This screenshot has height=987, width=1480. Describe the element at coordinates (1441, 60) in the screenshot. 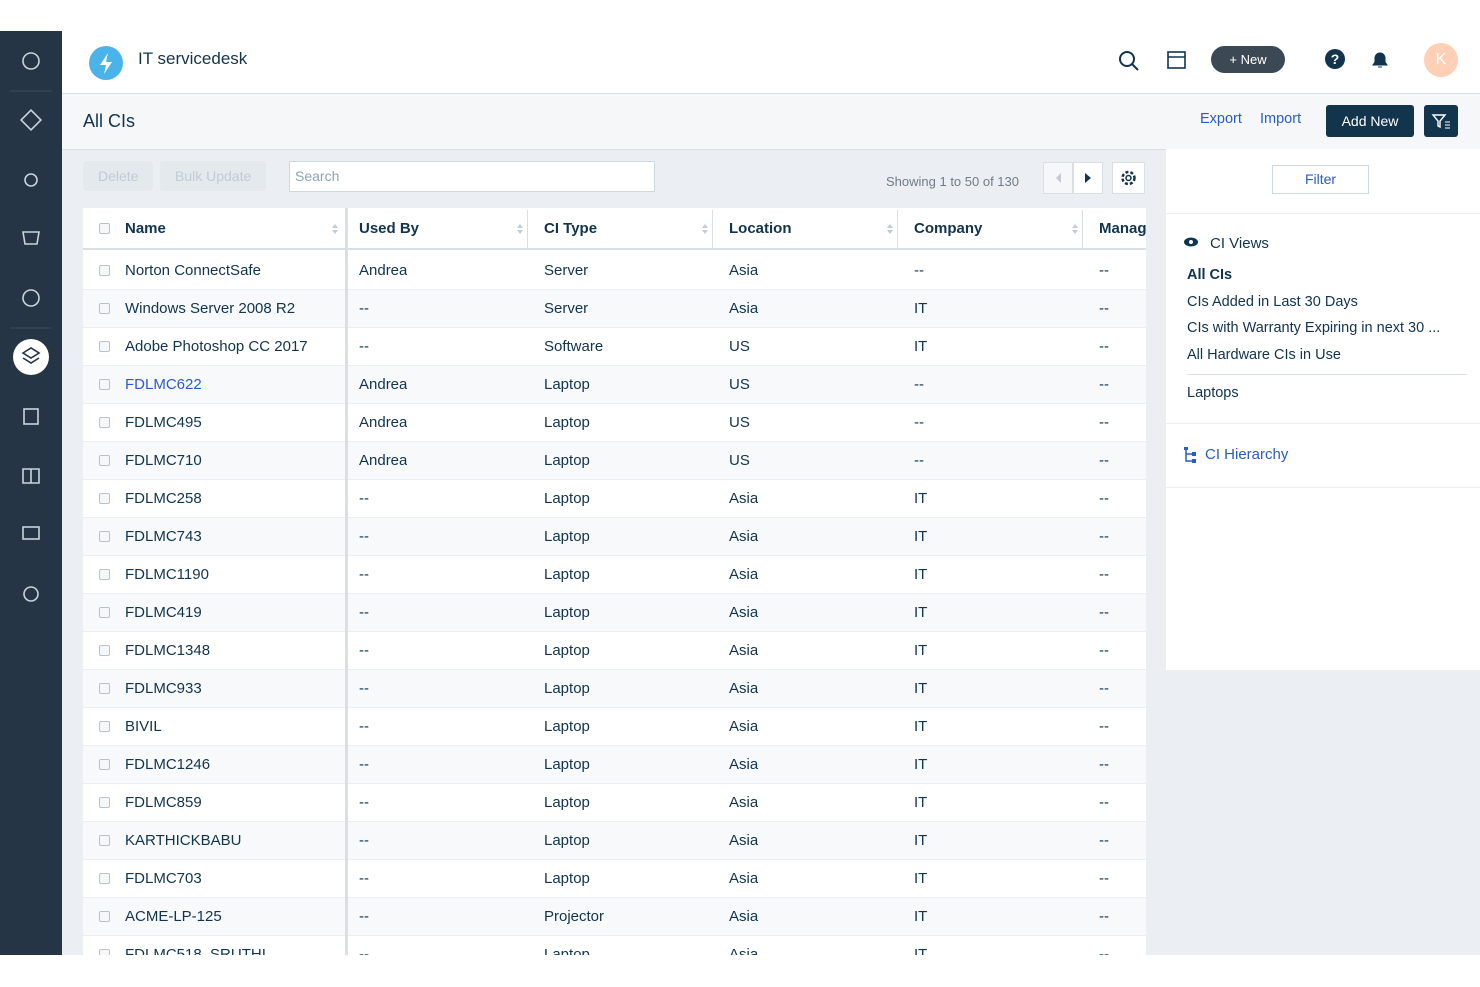

I see `avatar: K` at that location.